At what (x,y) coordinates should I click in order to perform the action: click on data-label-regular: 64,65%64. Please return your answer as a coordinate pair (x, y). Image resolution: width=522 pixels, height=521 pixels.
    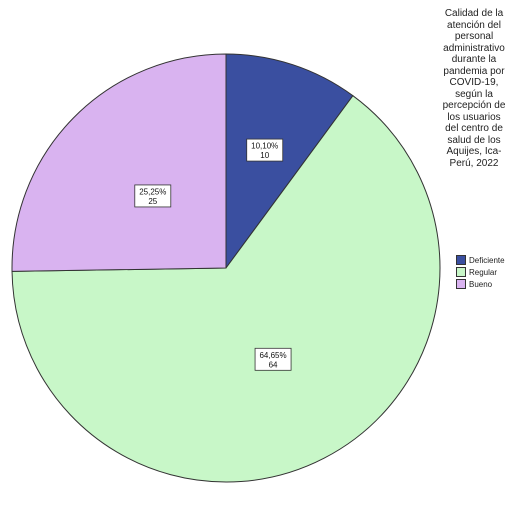
    Looking at the image, I should click on (273, 359).